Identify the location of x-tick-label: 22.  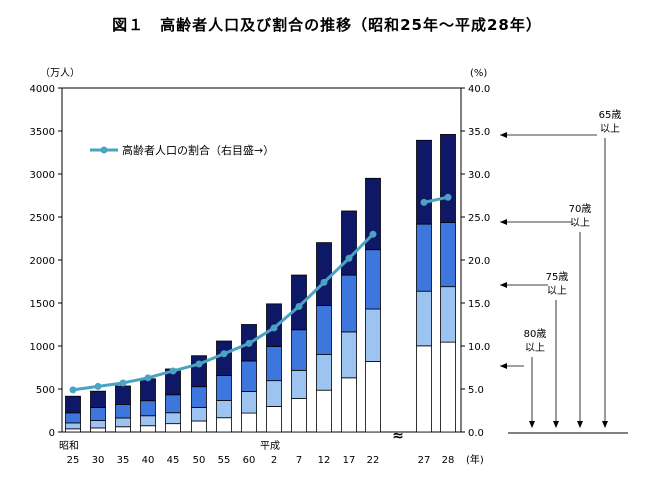
(373, 460).